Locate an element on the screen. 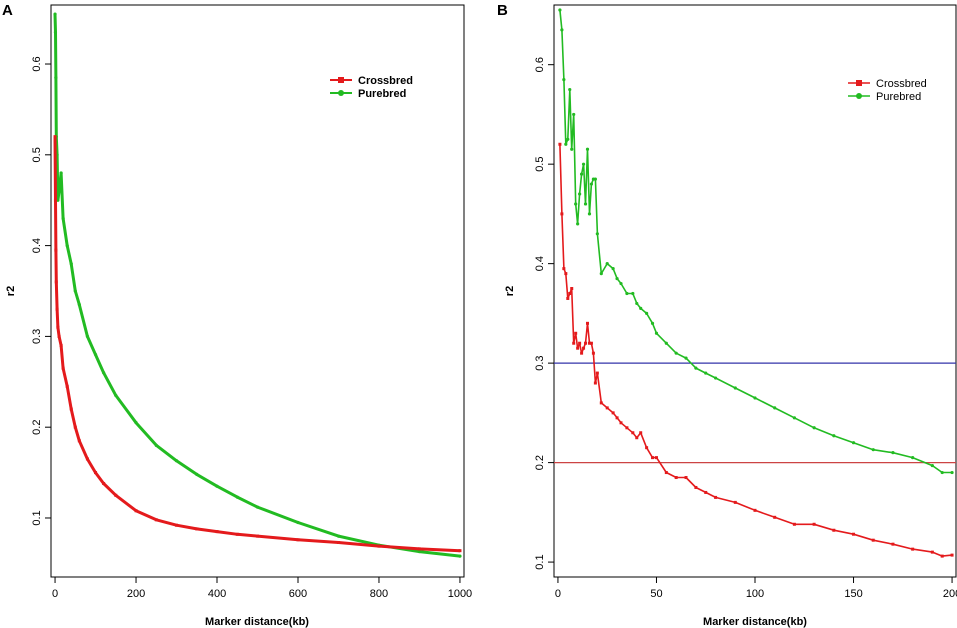 The width and height of the screenshot is (957, 628). panel-a-y-axis-title: r2 is located at coordinates (11, 291).